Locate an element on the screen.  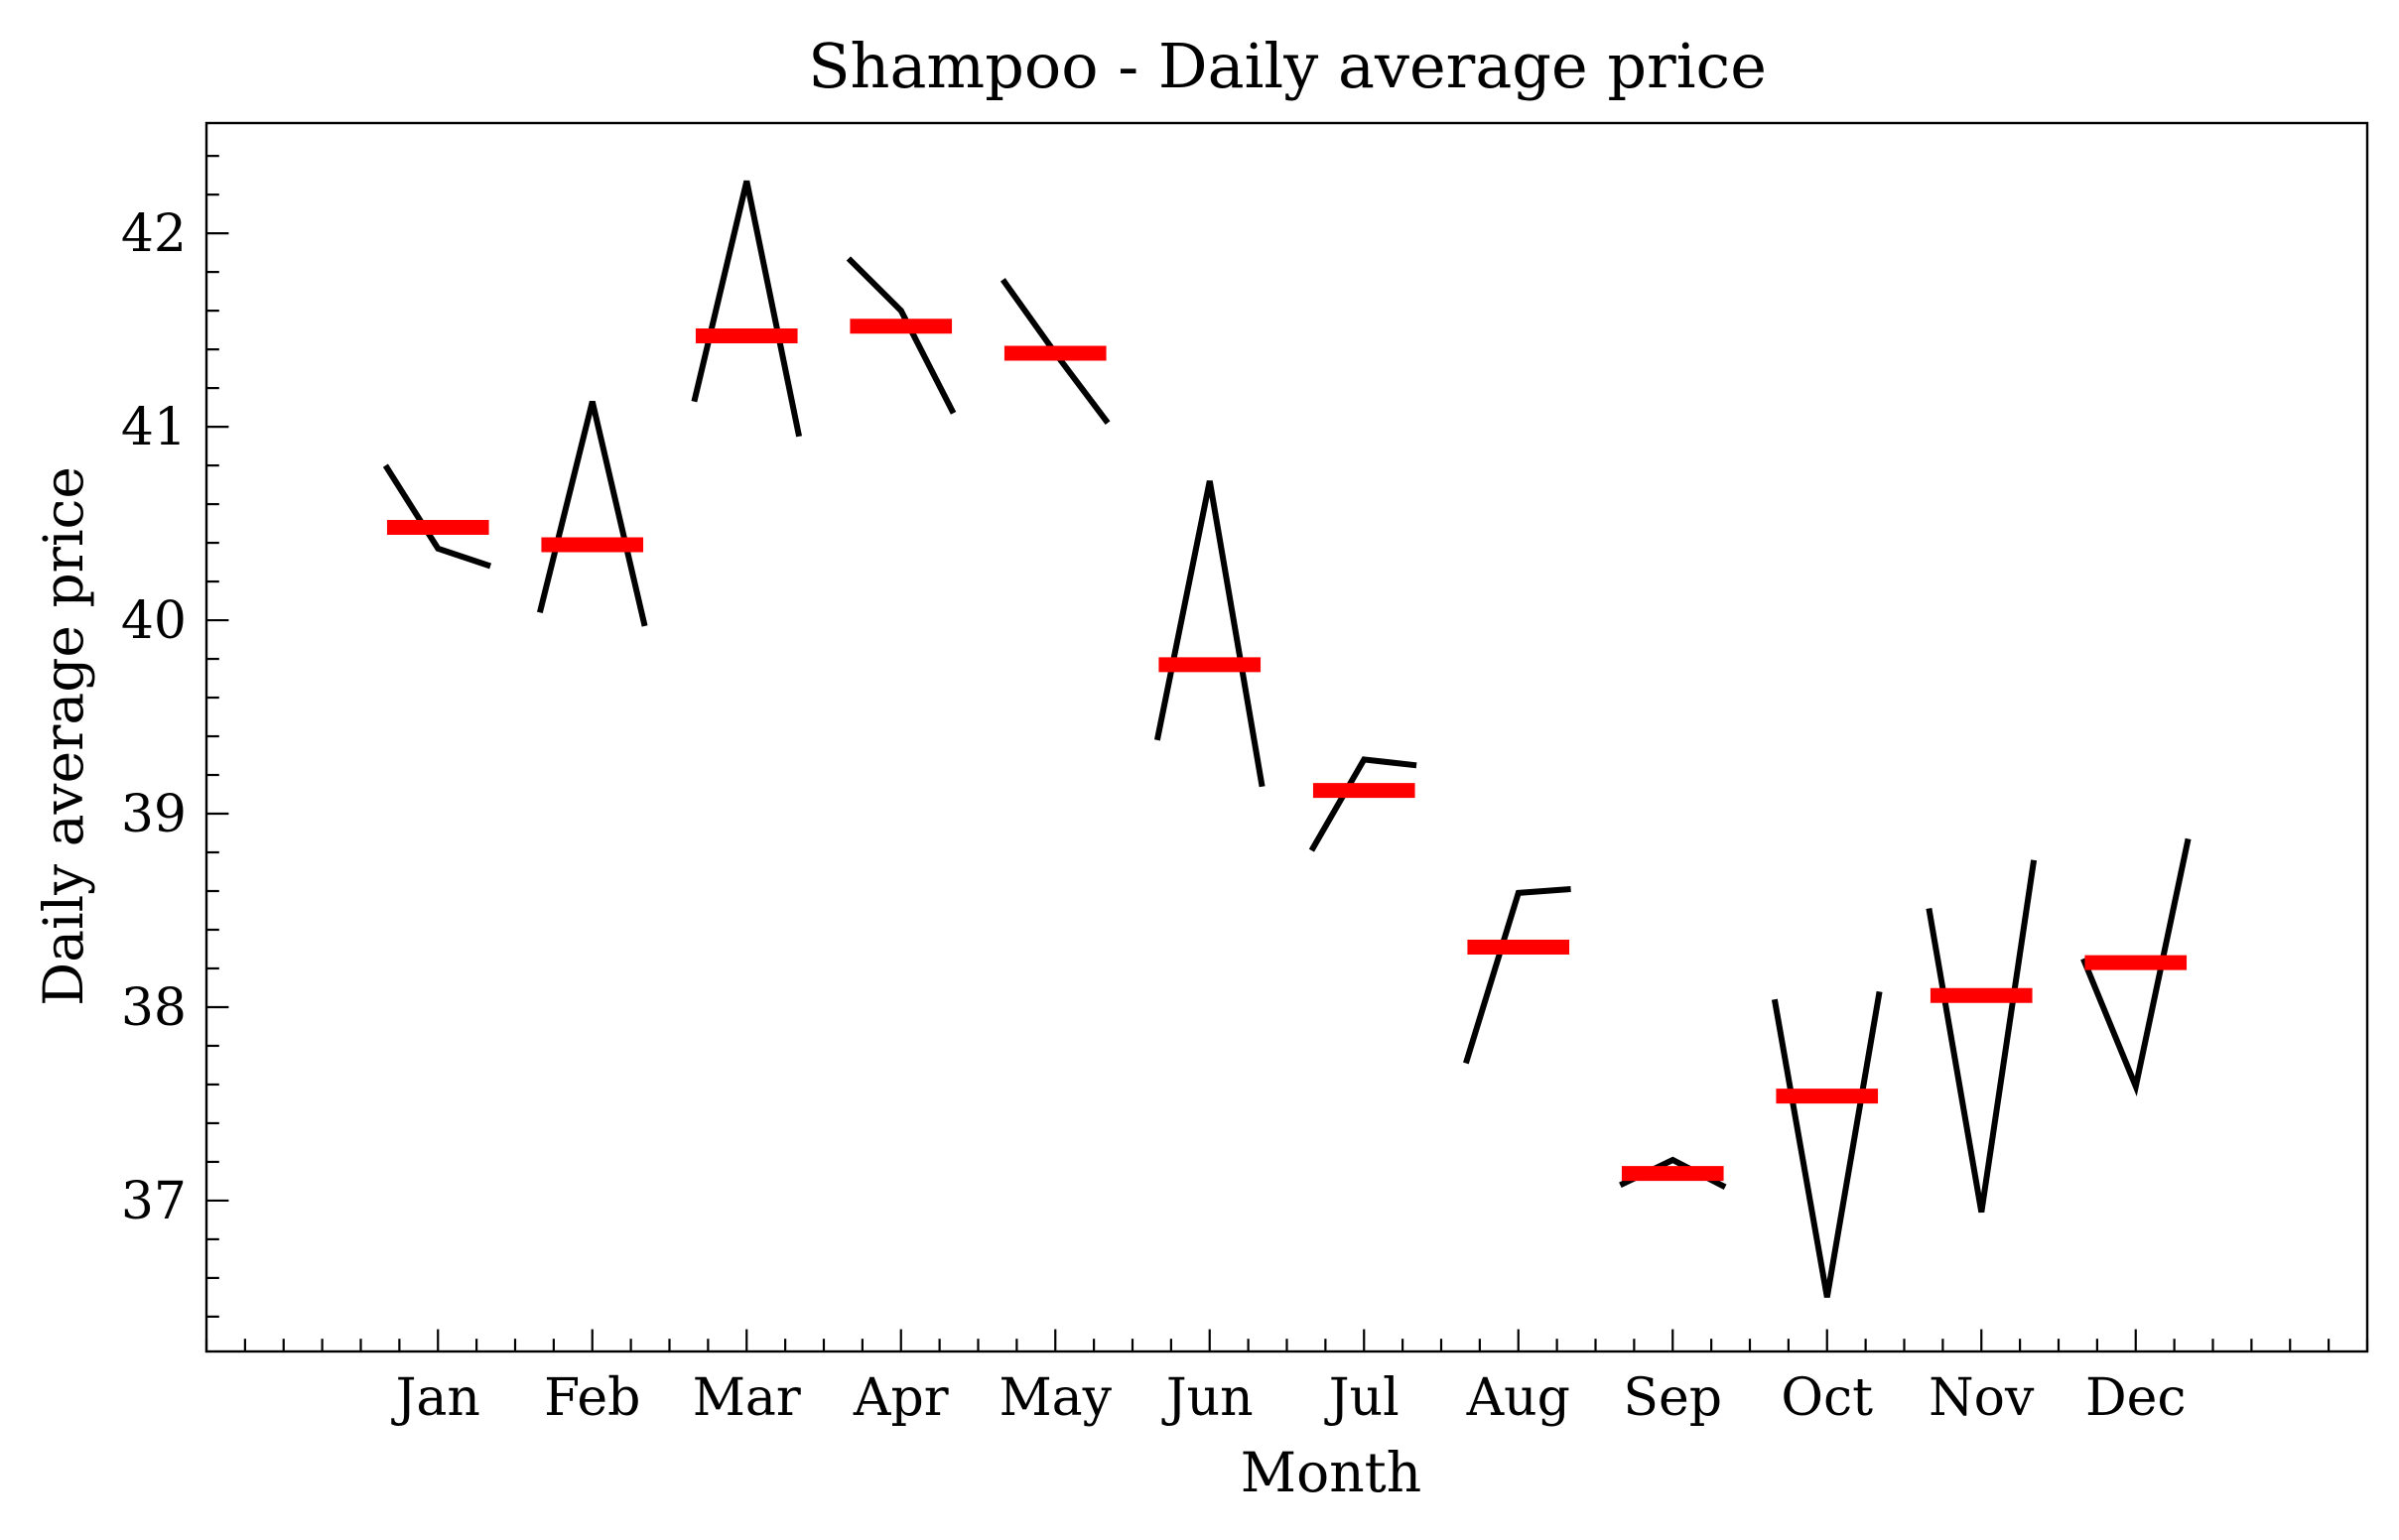
x-tick-label: Apr is located at coordinates (901, 1398).